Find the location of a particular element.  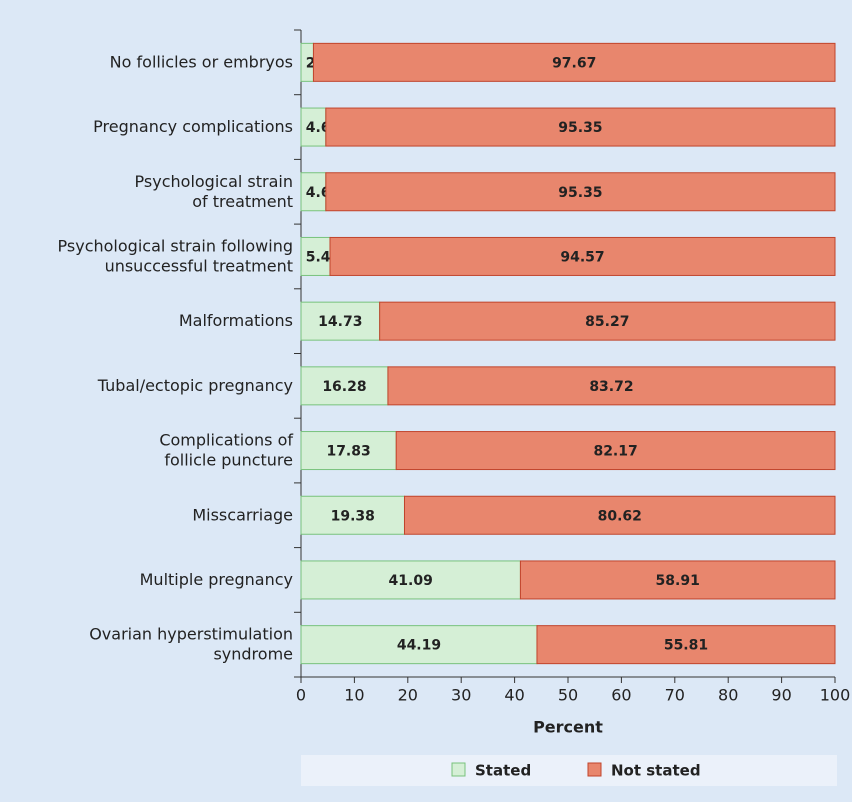

x-tick-label: 50 is located at coordinates (568, 695).